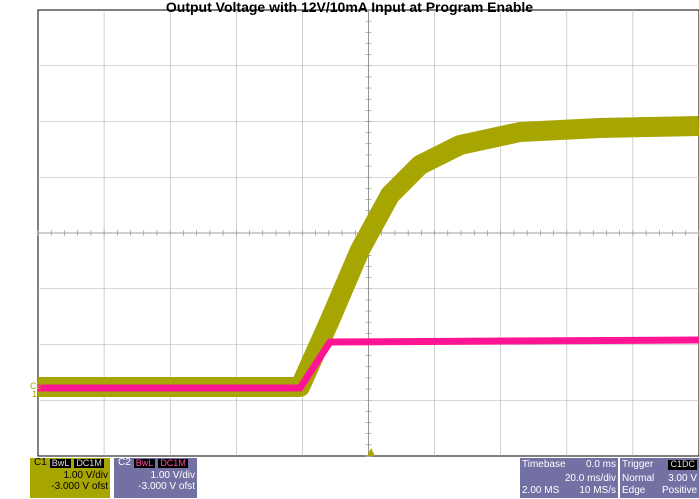  Describe the element at coordinates (638, 464) in the screenshot. I see `trigger-label: Trigger` at that location.